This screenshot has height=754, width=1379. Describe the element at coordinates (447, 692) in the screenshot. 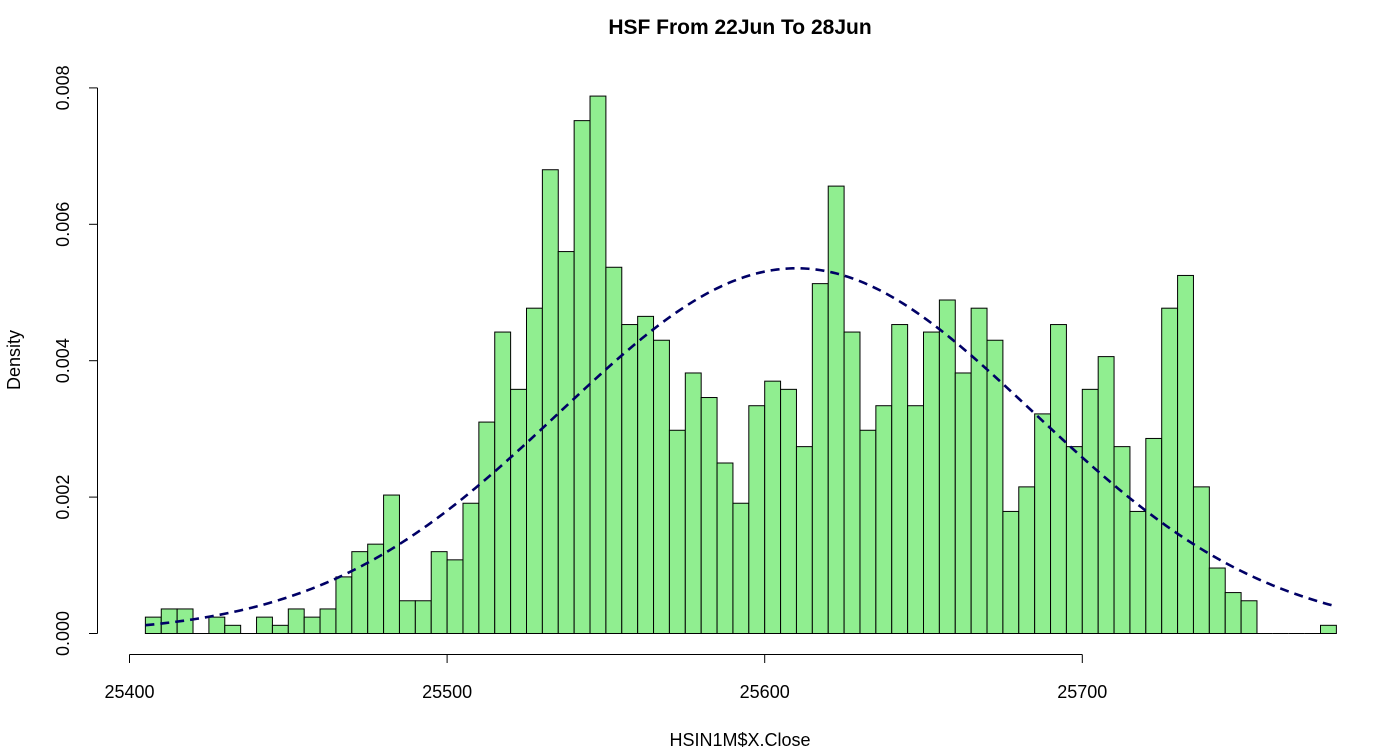

I see `x-tick-label: 25500` at that location.